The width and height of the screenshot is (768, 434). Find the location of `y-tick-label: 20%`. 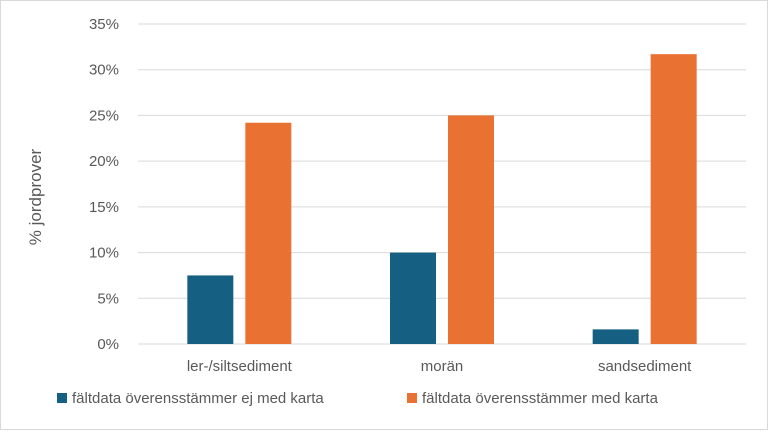

y-tick-label: 20% is located at coordinates (104, 161).